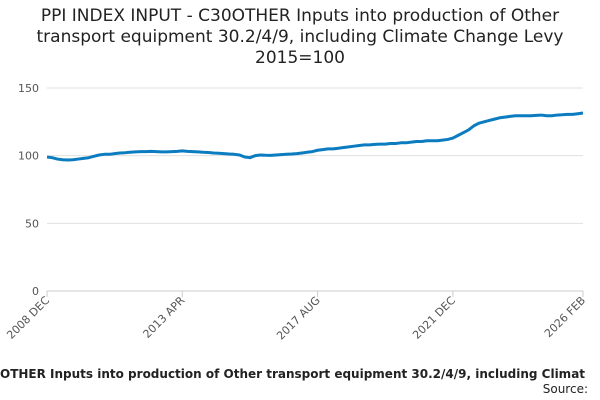  Describe the element at coordinates (298, 318) in the screenshot. I see `x-tick-label: 2017 AUG` at that location.